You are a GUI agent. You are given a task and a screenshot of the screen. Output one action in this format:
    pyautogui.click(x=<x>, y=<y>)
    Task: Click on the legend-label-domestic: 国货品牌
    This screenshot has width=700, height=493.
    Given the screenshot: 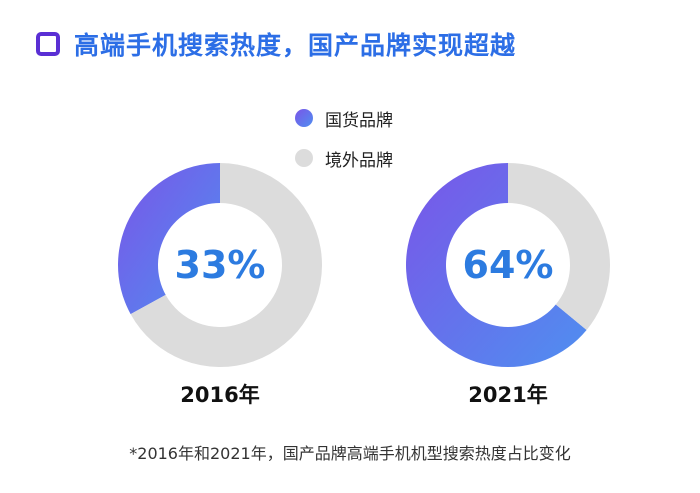 What is the action you would take?
    pyautogui.click(x=359, y=120)
    